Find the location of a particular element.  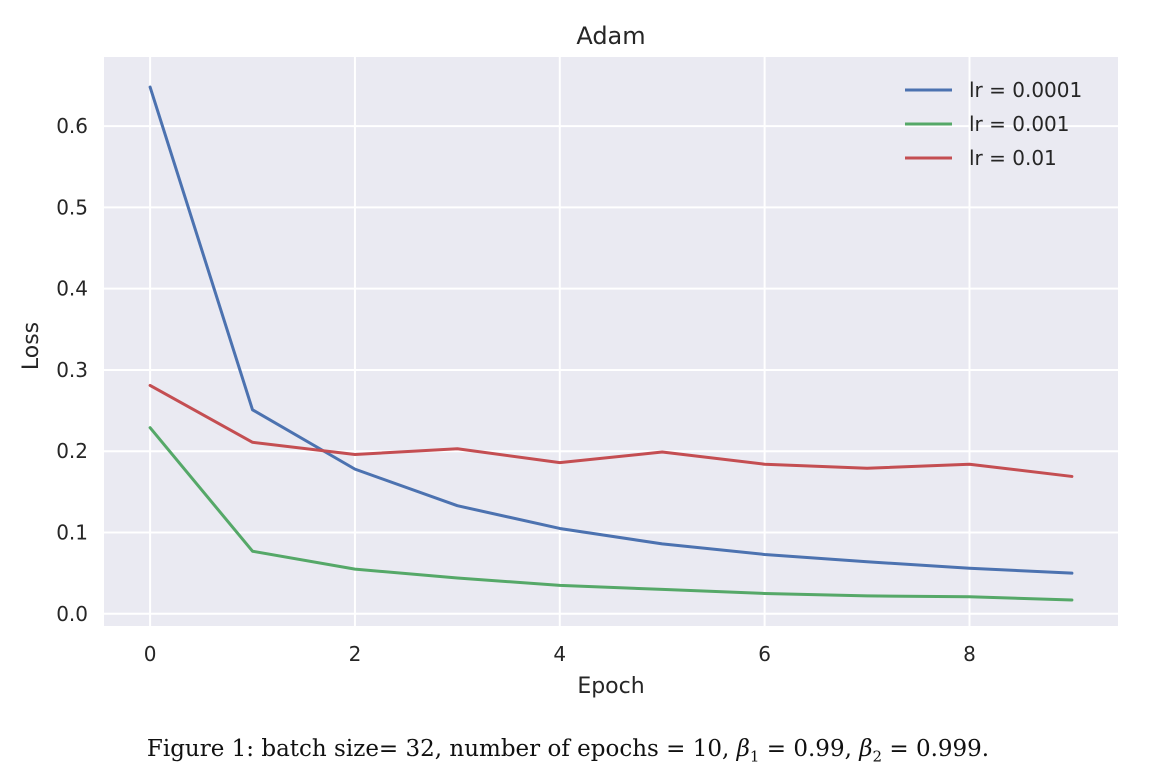

beta2-symbol: β is located at coordinates (866, 749).